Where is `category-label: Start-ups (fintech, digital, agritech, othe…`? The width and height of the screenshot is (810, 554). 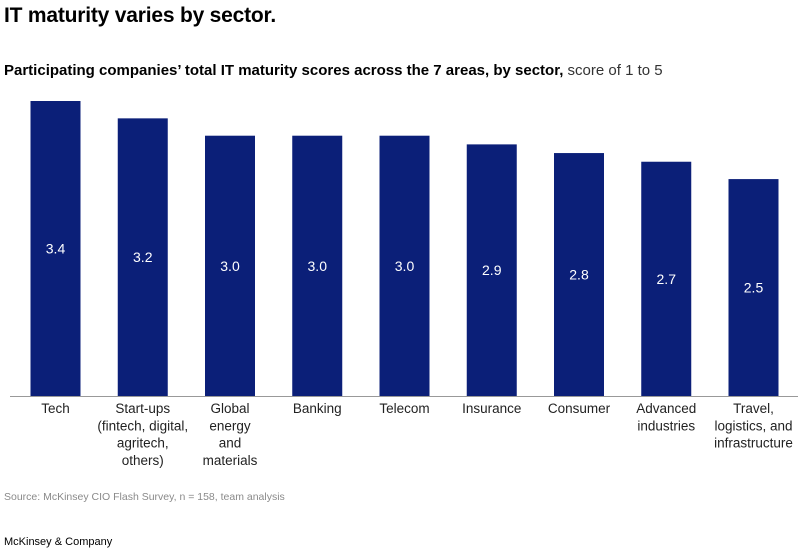 category-label: Start-ups (fintech, digital, agritech, othe… is located at coordinates (142, 434).